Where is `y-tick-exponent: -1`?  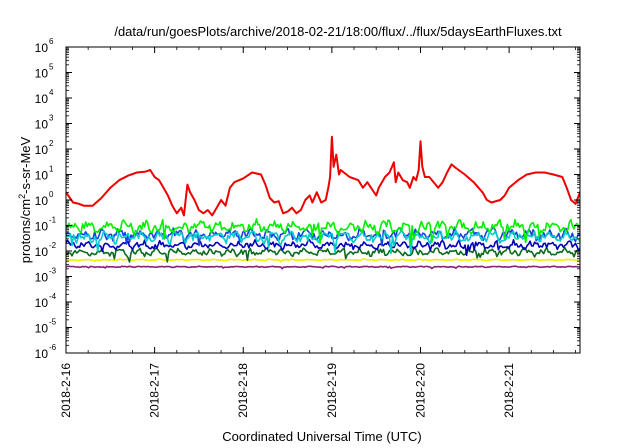
y-tick-exponent: -1 is located at coordinates (53, 220).